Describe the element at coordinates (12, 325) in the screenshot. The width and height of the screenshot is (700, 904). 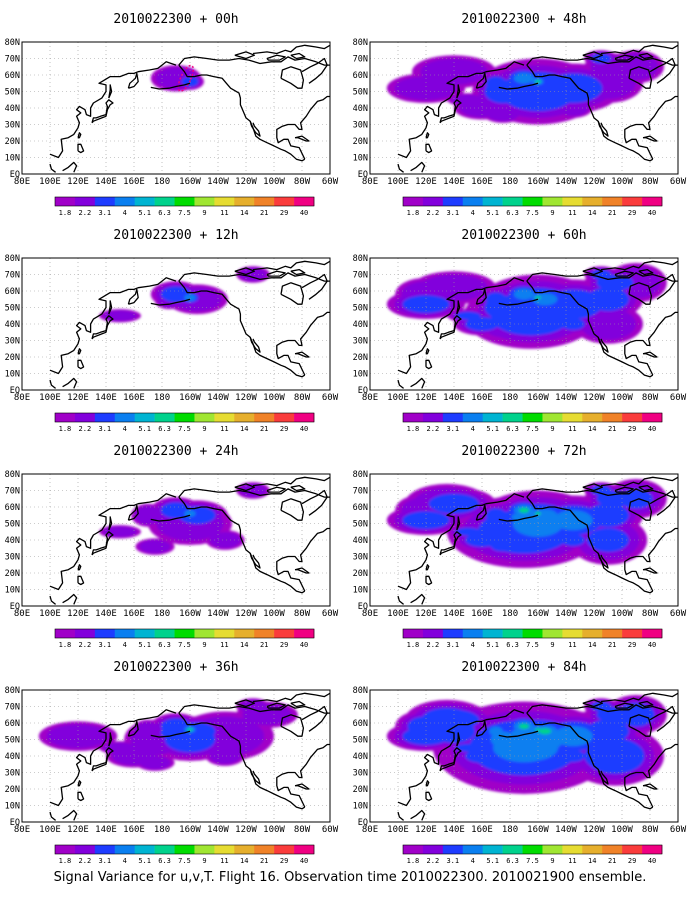
I see `y-tick-label: 40N` at that location.